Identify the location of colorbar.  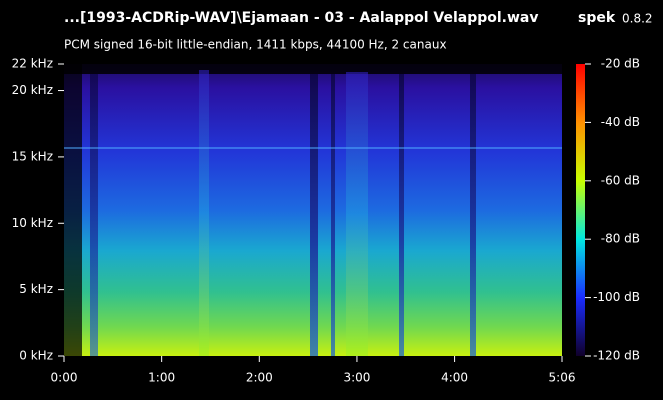
(580, 210).